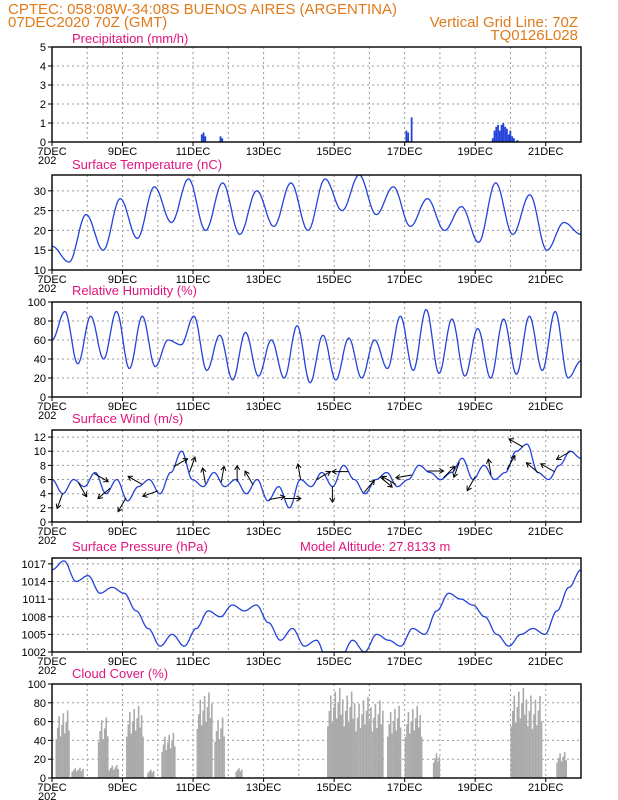  Describe the element at coordinates (43, 67) in the screenshot. I see `precip-y-tick-label: 4` at that location.